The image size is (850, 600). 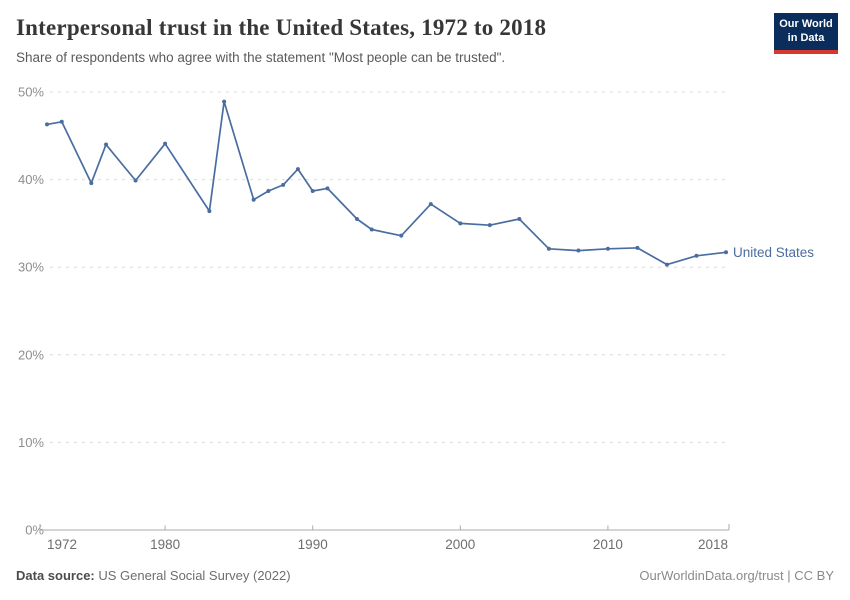 I want to click on x-tick-label: 1972, so click(x=62, y=544).